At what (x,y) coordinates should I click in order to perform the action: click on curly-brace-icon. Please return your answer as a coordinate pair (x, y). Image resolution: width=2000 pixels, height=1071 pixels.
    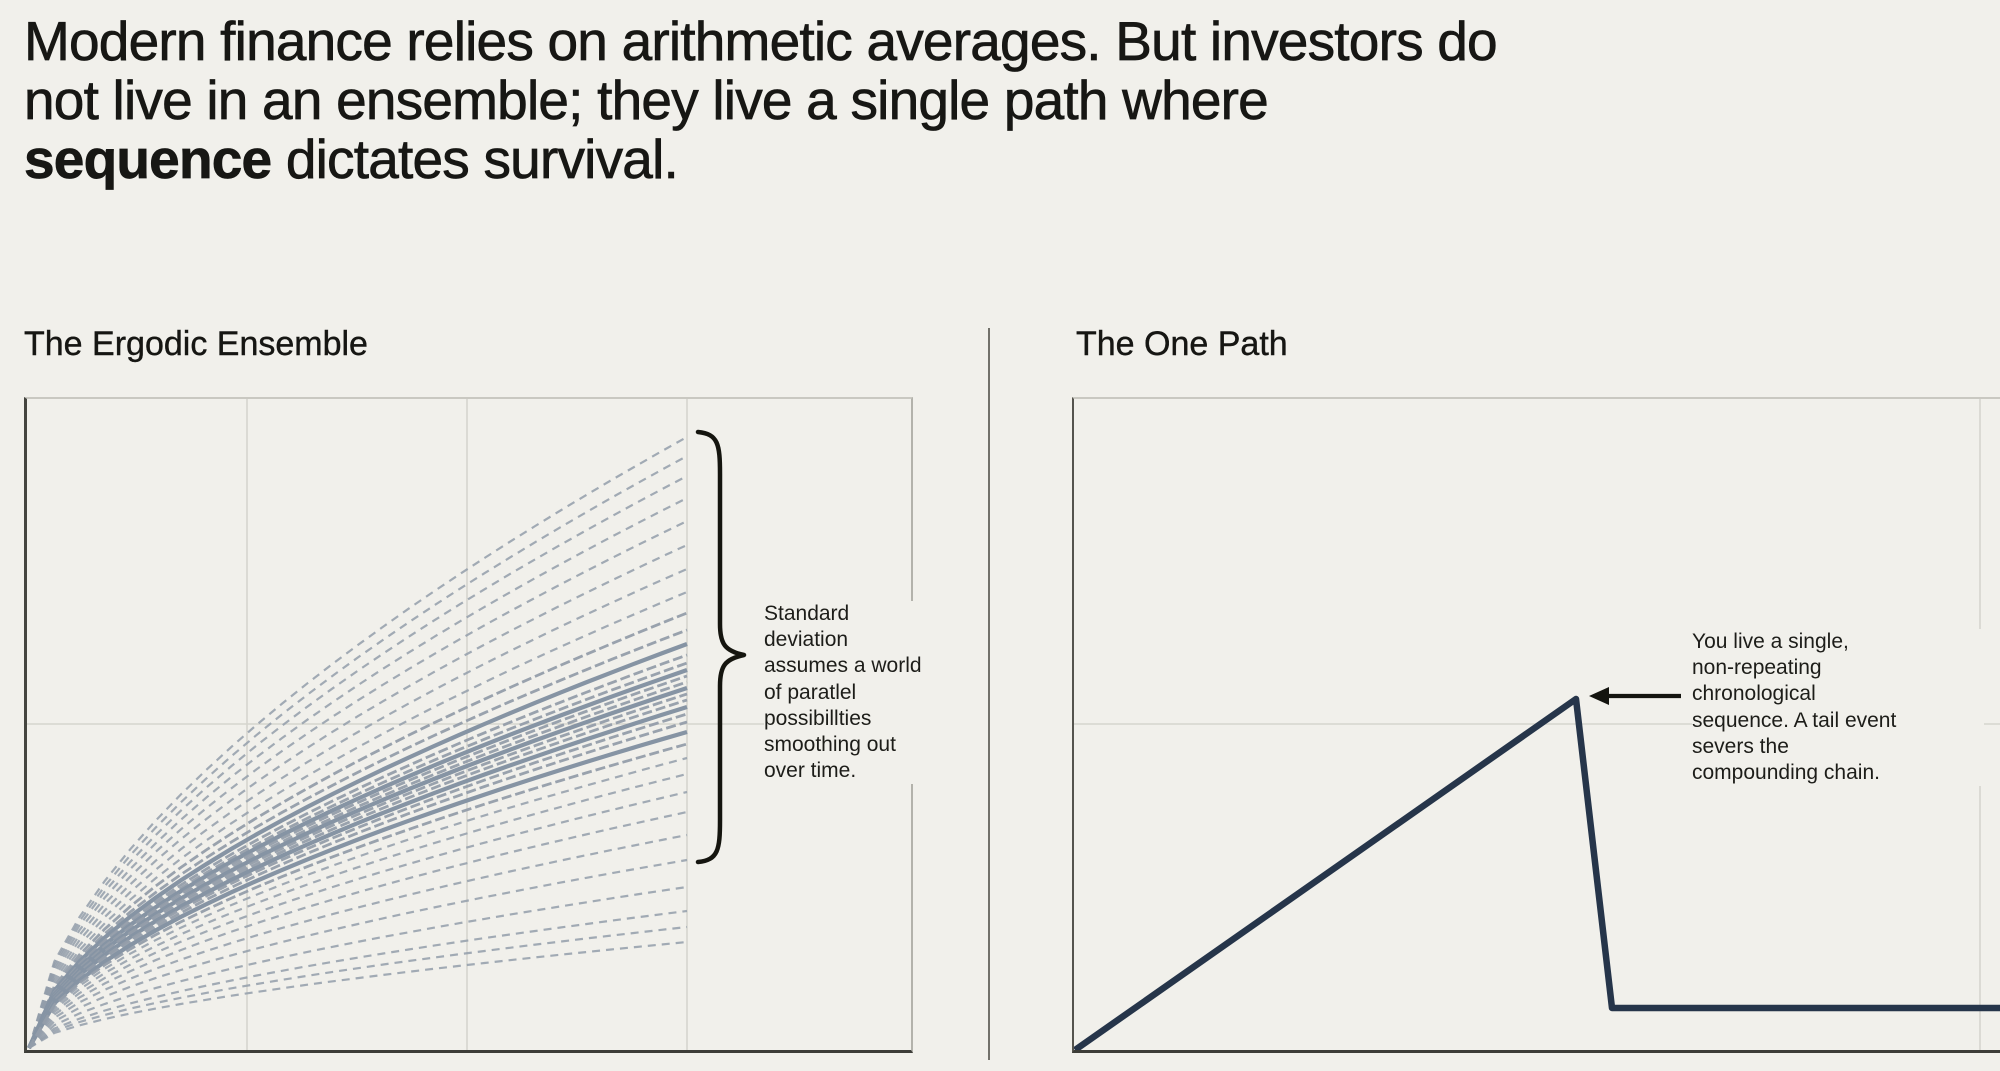
    Looking at the image, I should click on (721, 647).